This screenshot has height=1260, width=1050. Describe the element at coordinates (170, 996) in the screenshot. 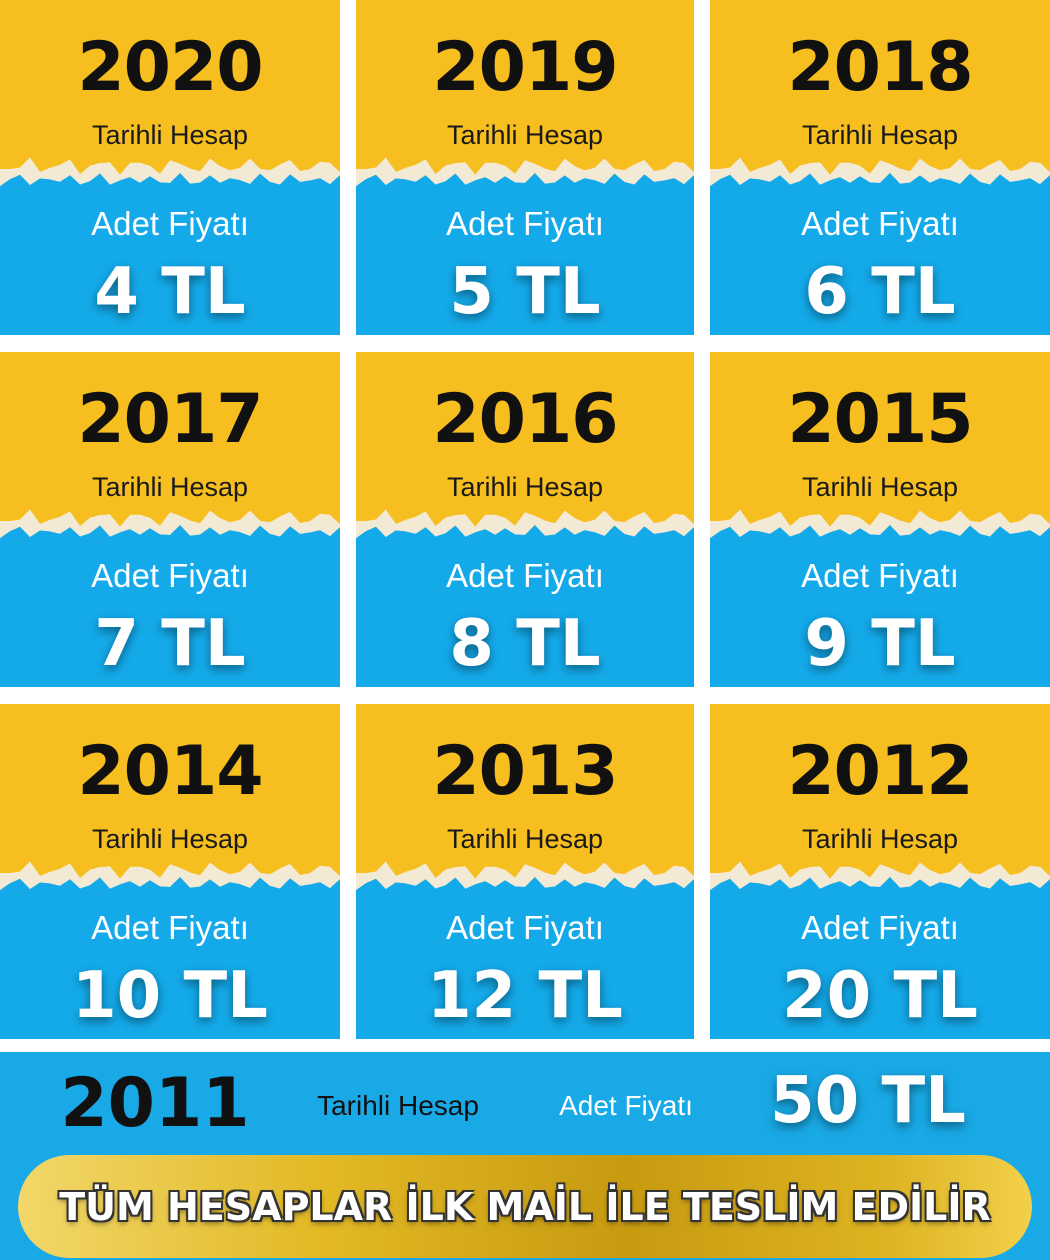

I see `card-price: 10 TL` at that location.